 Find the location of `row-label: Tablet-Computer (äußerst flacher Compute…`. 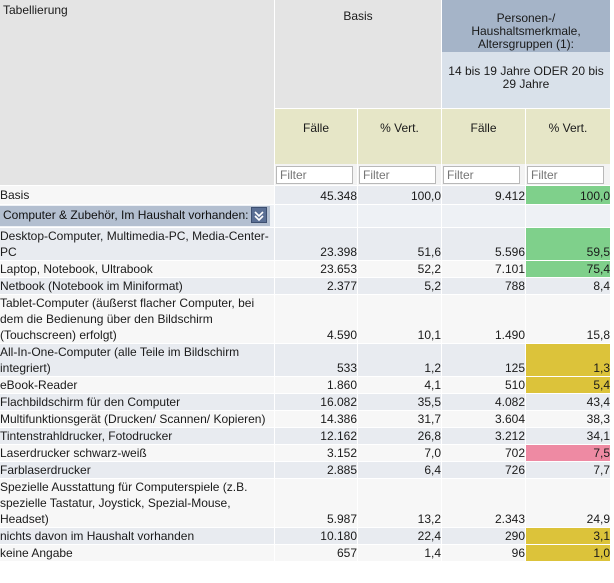

row-label: Tablet-Computer (äußerst flacher Compute… is located at coordinates (137, 318).